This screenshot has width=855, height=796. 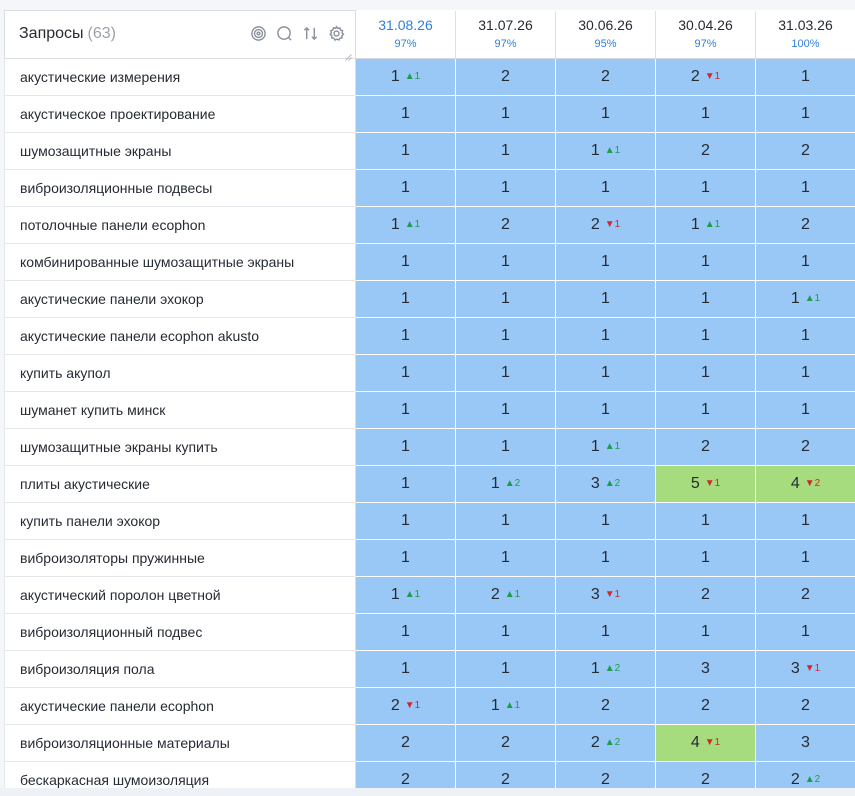 I want to click on query-cell: бескаркасная шумоизоляция, so click(x=180, y=774).